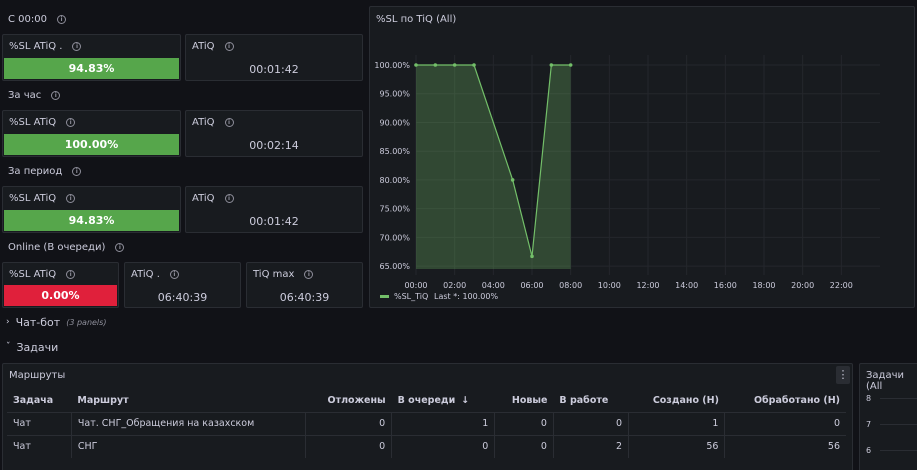 This screenshot has height=470, width=917. I want to click on stat-panel-sl-hour: %SL ATiQ i 100.00%, so click(91, 133).